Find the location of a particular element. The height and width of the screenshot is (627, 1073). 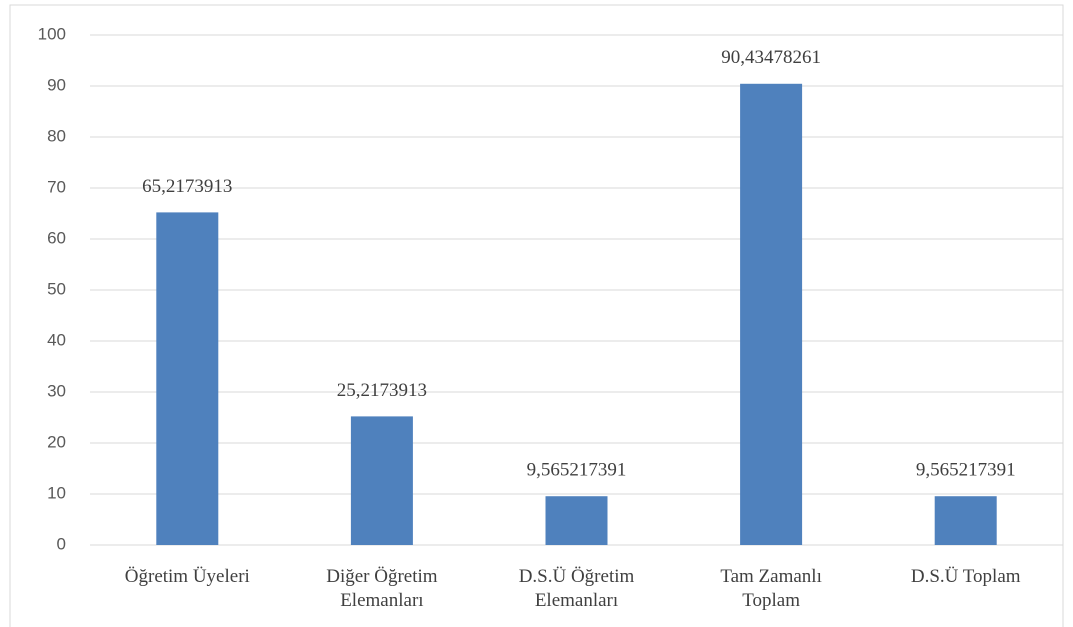

y-tick-label: 70 is located at coordinates (56, 186).